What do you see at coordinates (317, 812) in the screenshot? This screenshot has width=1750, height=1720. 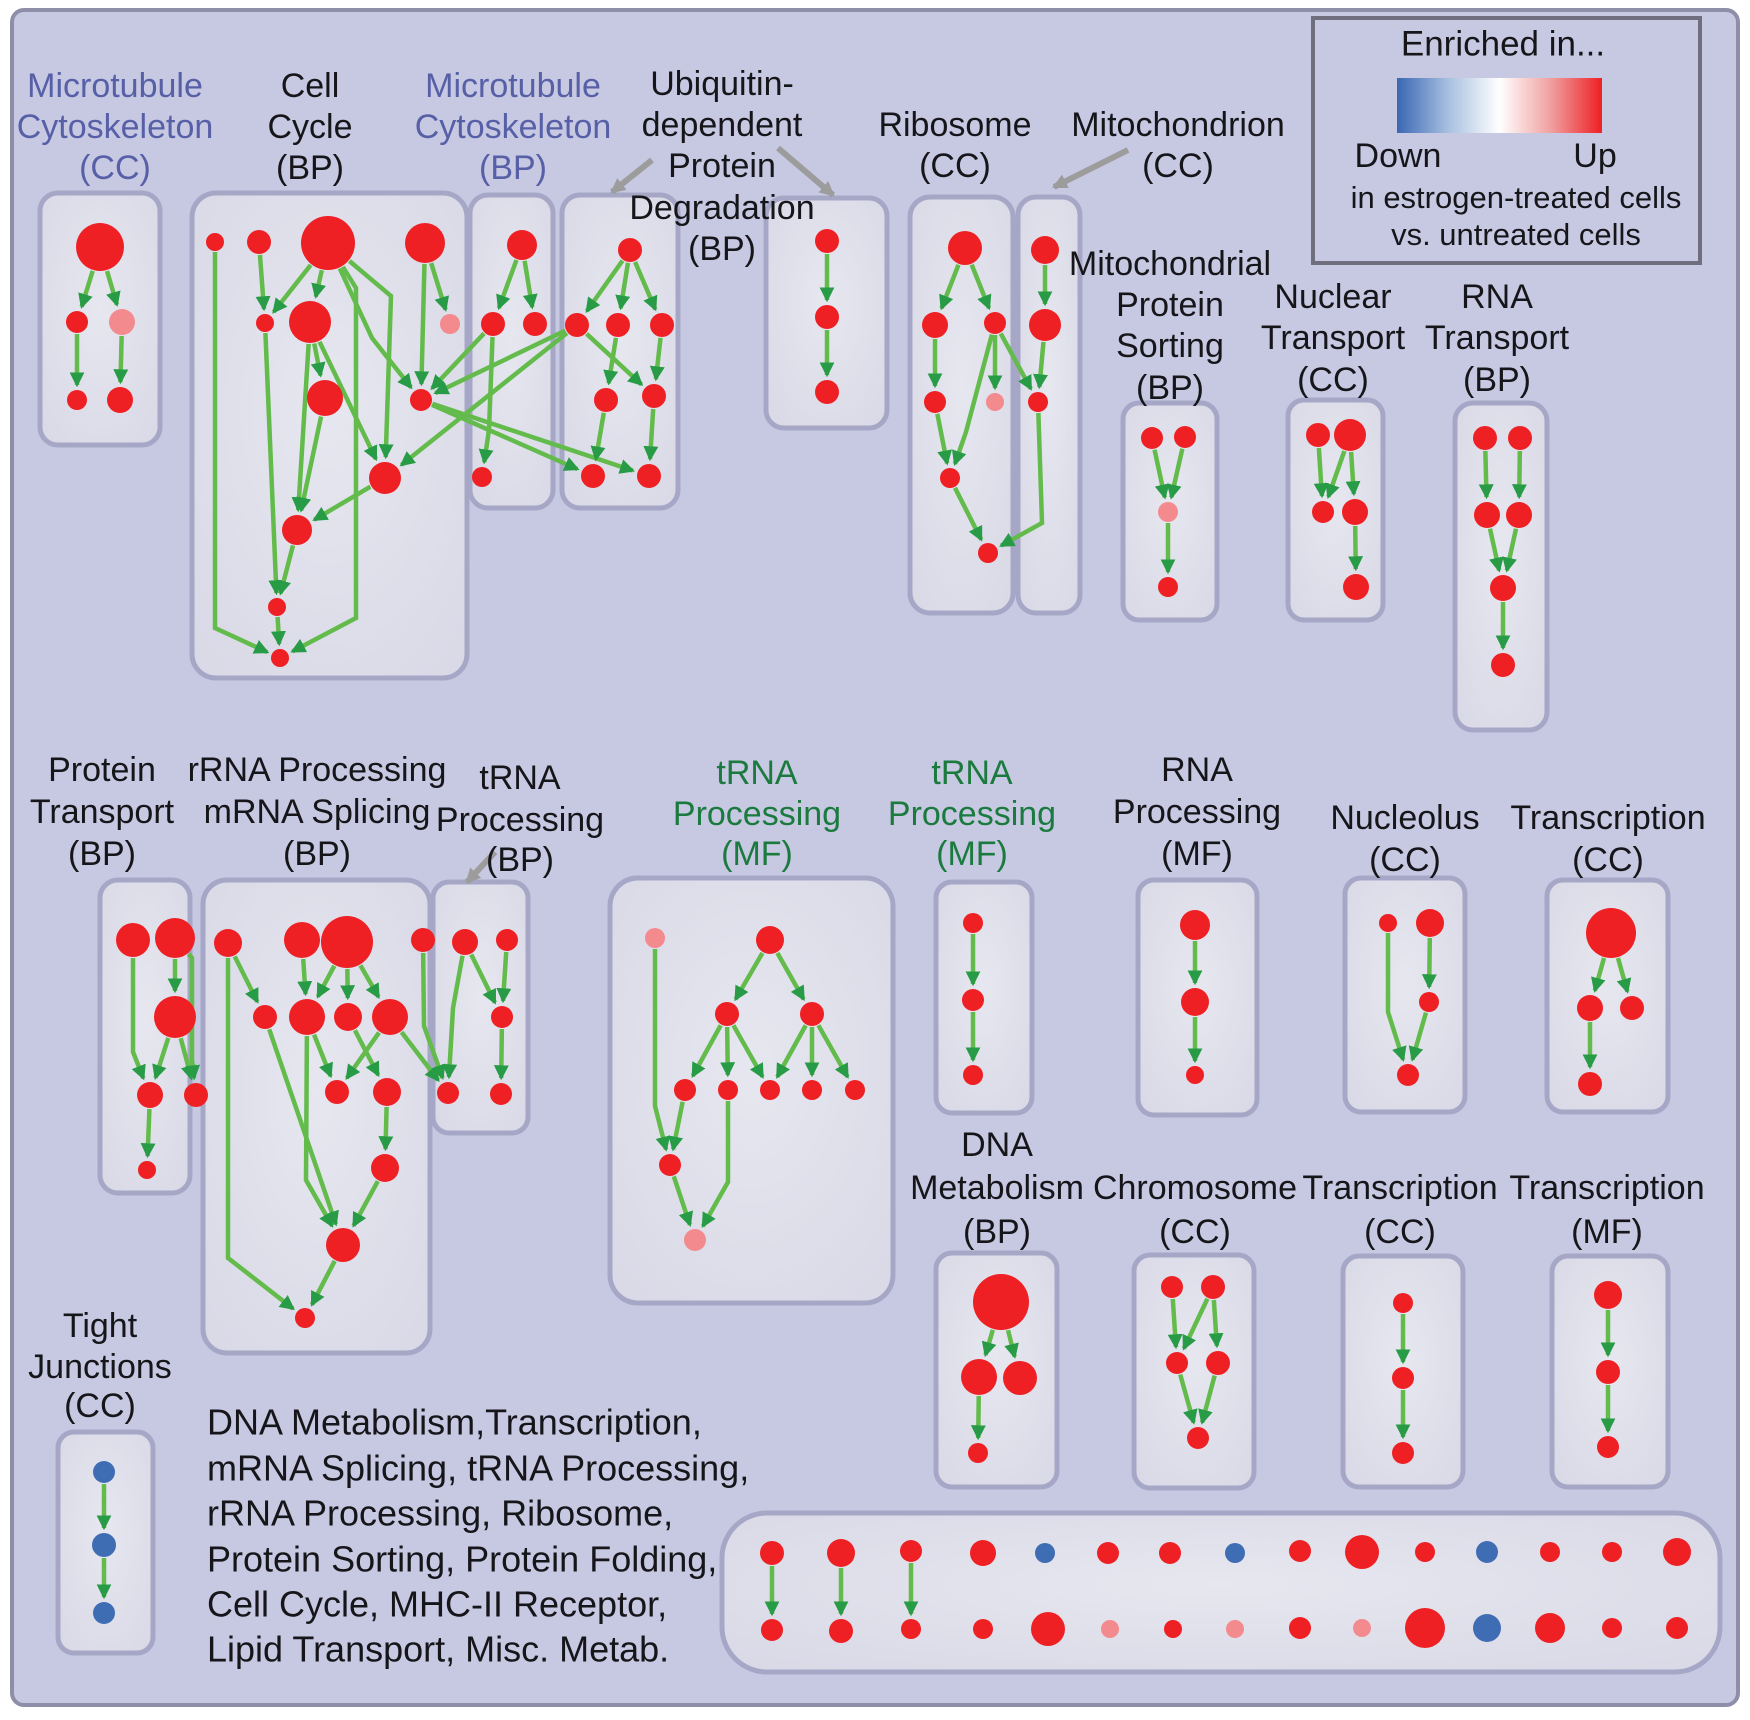 I see `cluster-label-line: mRNA Splicing` at bounding box center [317, 812].